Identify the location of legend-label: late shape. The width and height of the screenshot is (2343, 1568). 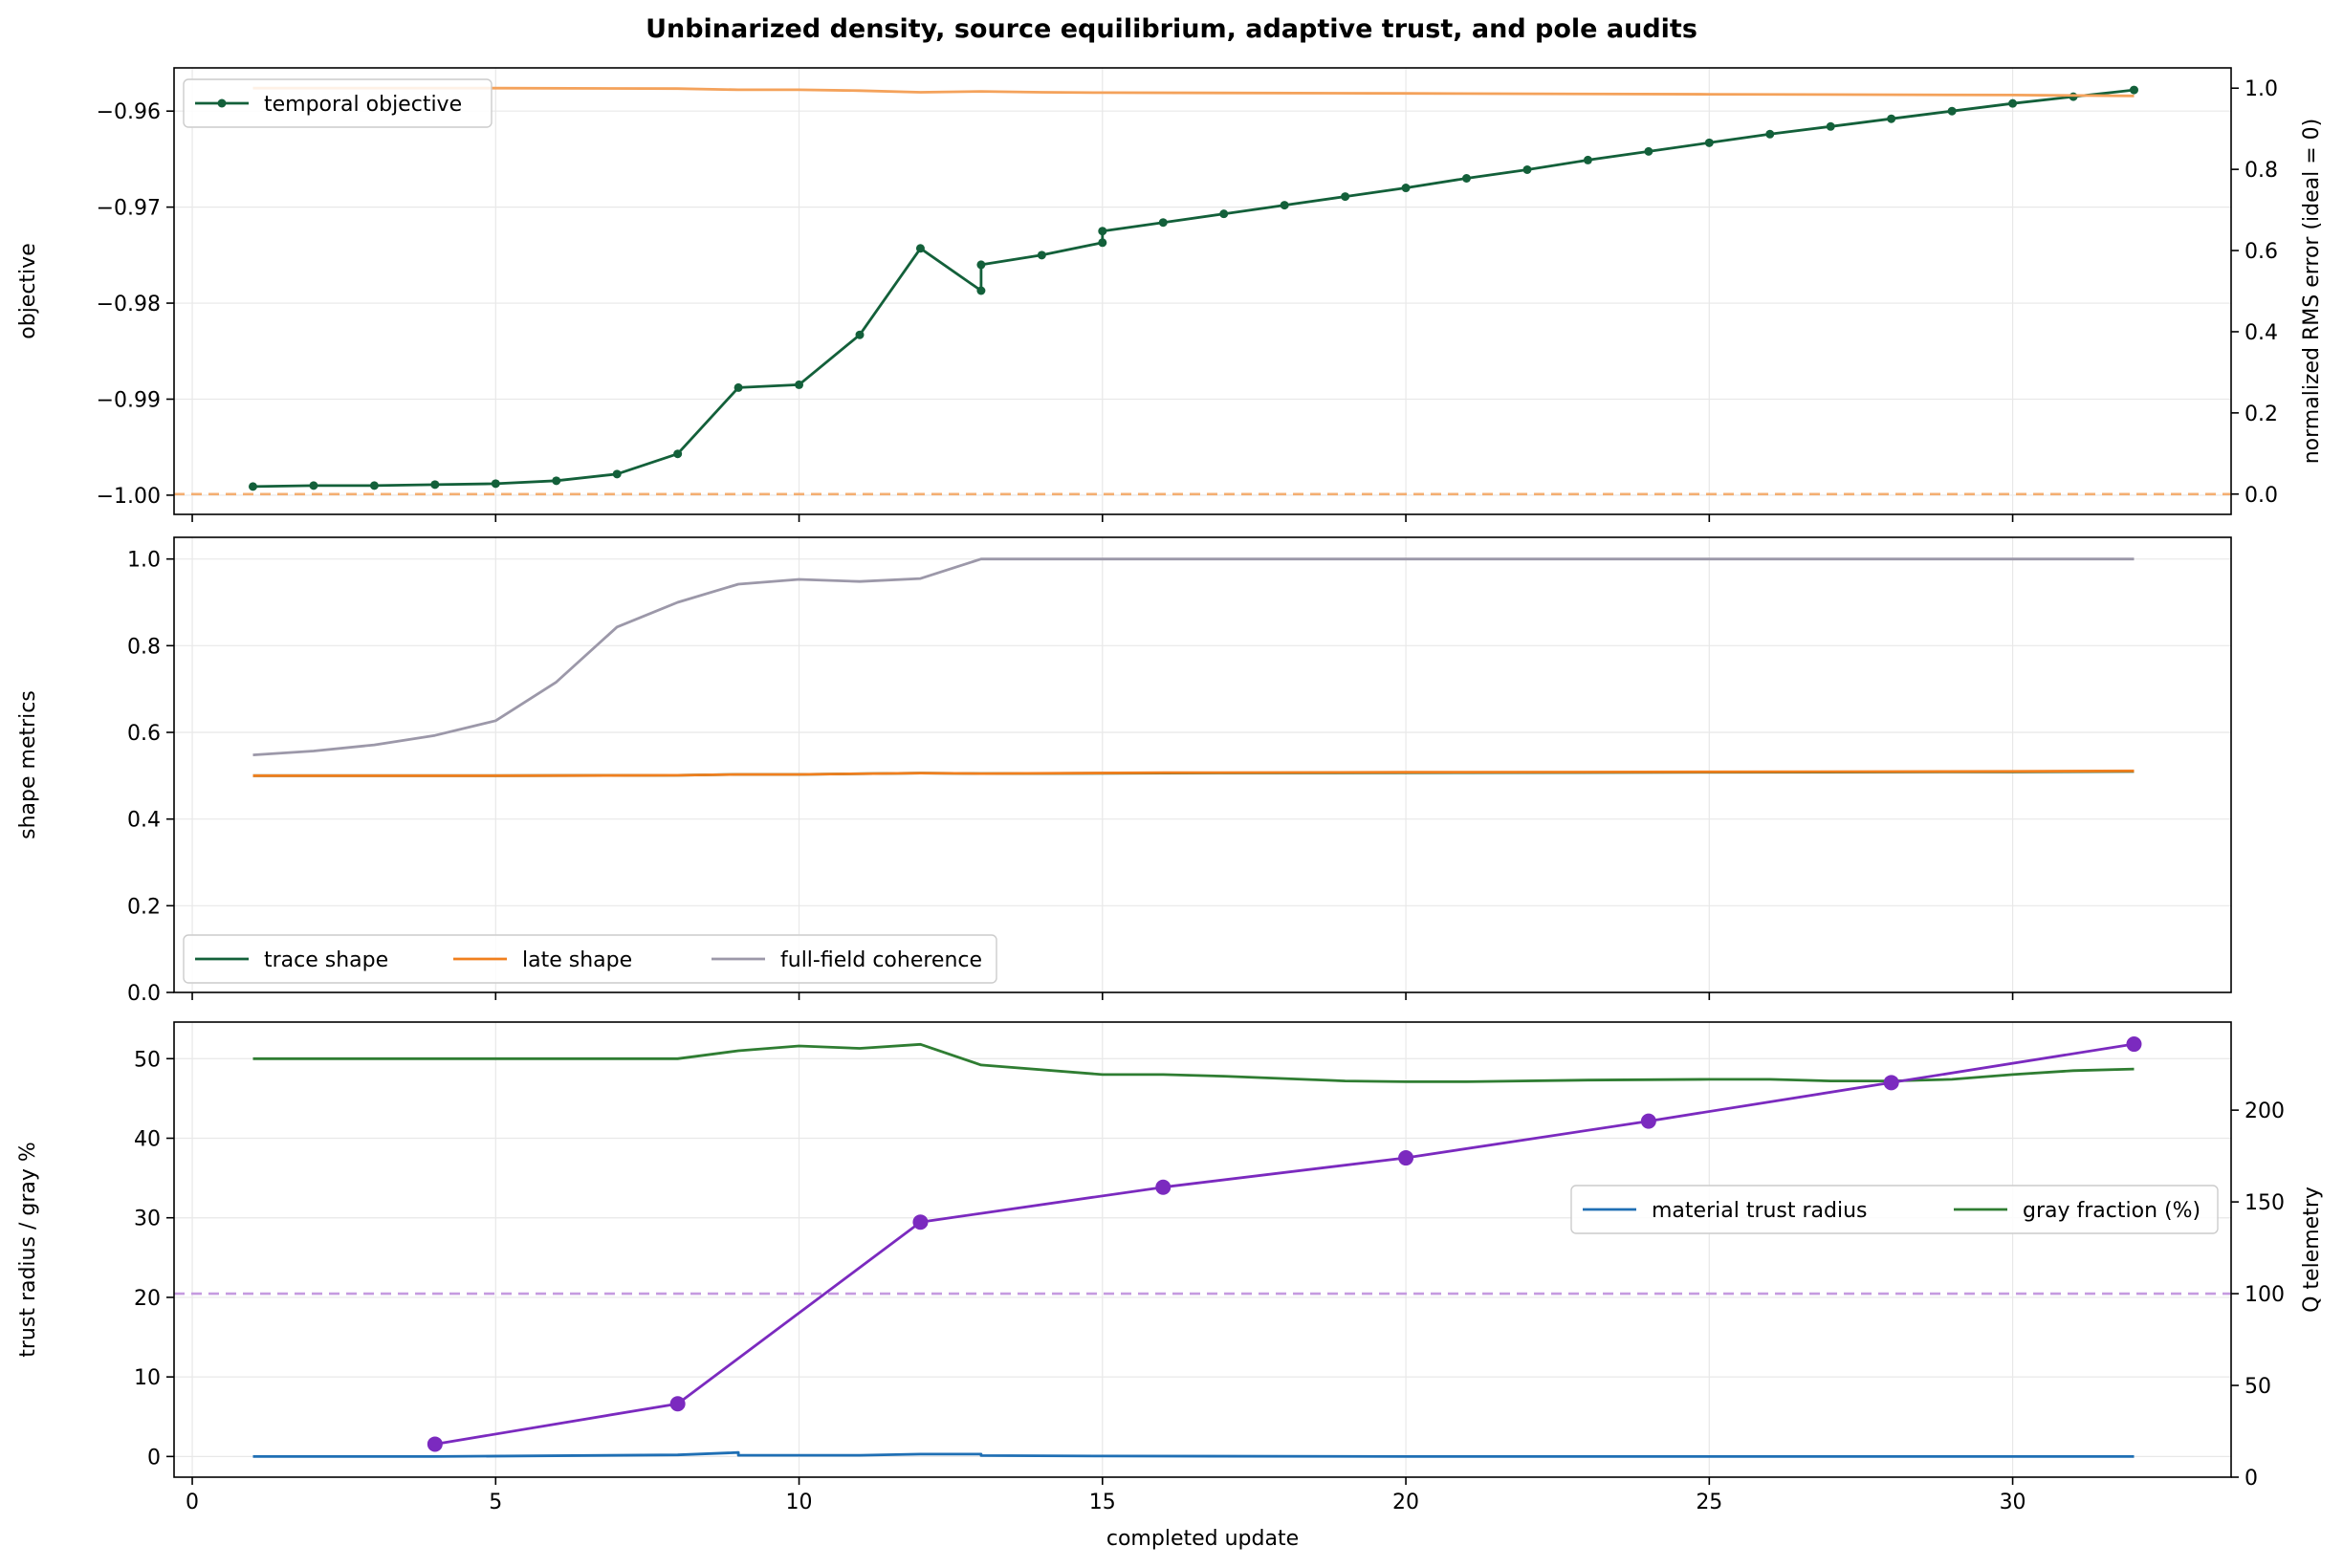
(577, 960).